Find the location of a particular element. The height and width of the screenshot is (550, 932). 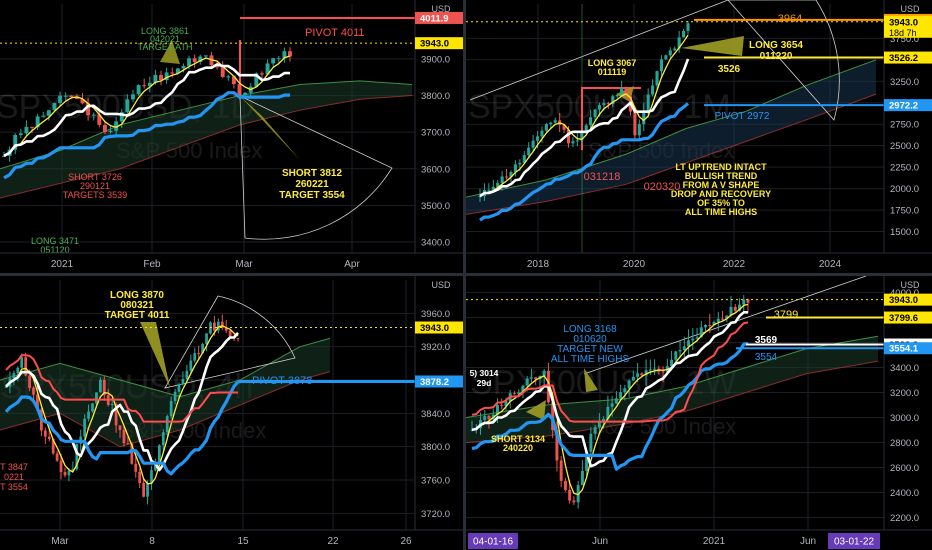

price-axis-tick: 2600.0 is located at coordinates (904, 468).